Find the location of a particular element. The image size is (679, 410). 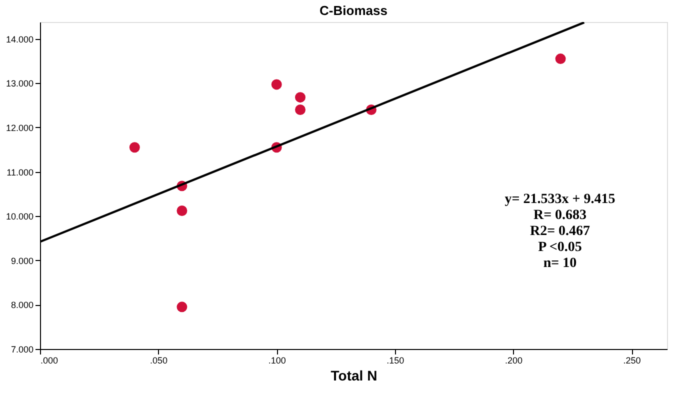

y-tick-label: 10.000 is located at coordinates (20, 217).